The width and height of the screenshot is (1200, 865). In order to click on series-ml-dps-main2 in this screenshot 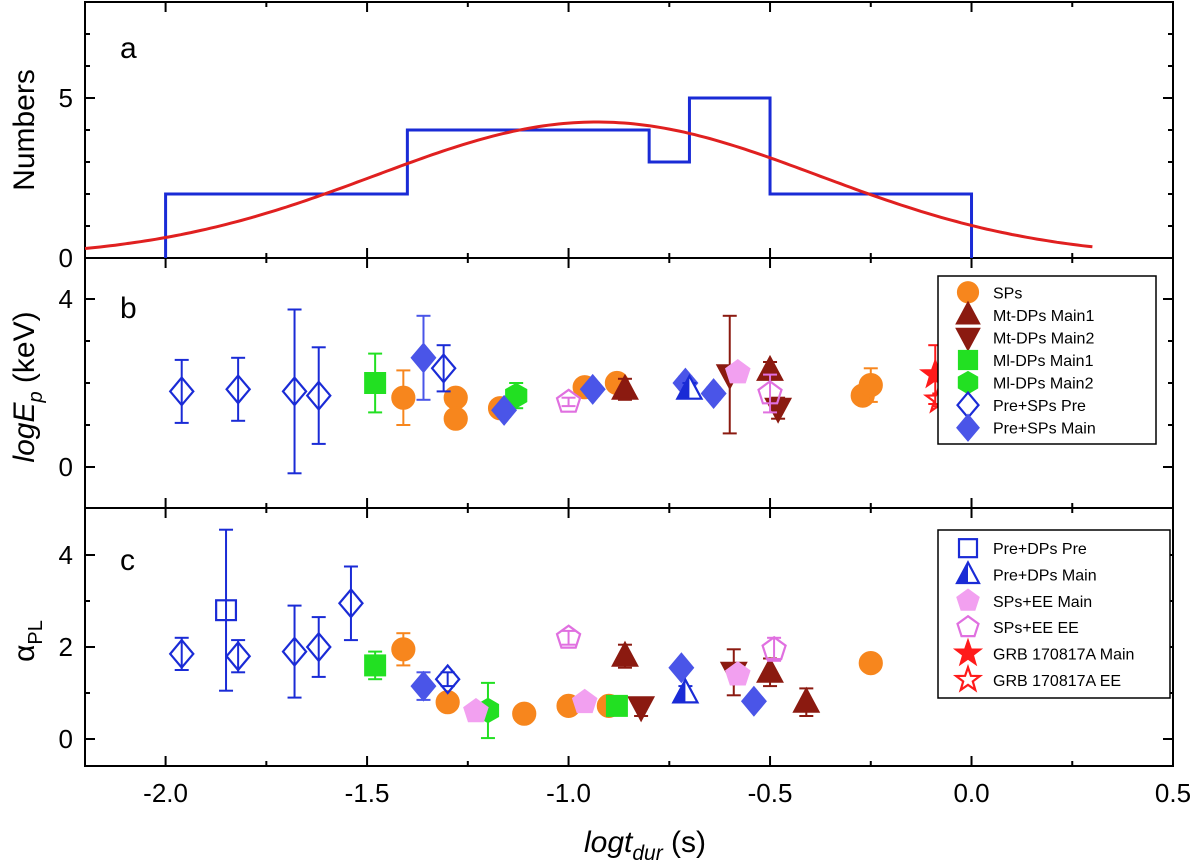, I will do `click(502, 561)`.